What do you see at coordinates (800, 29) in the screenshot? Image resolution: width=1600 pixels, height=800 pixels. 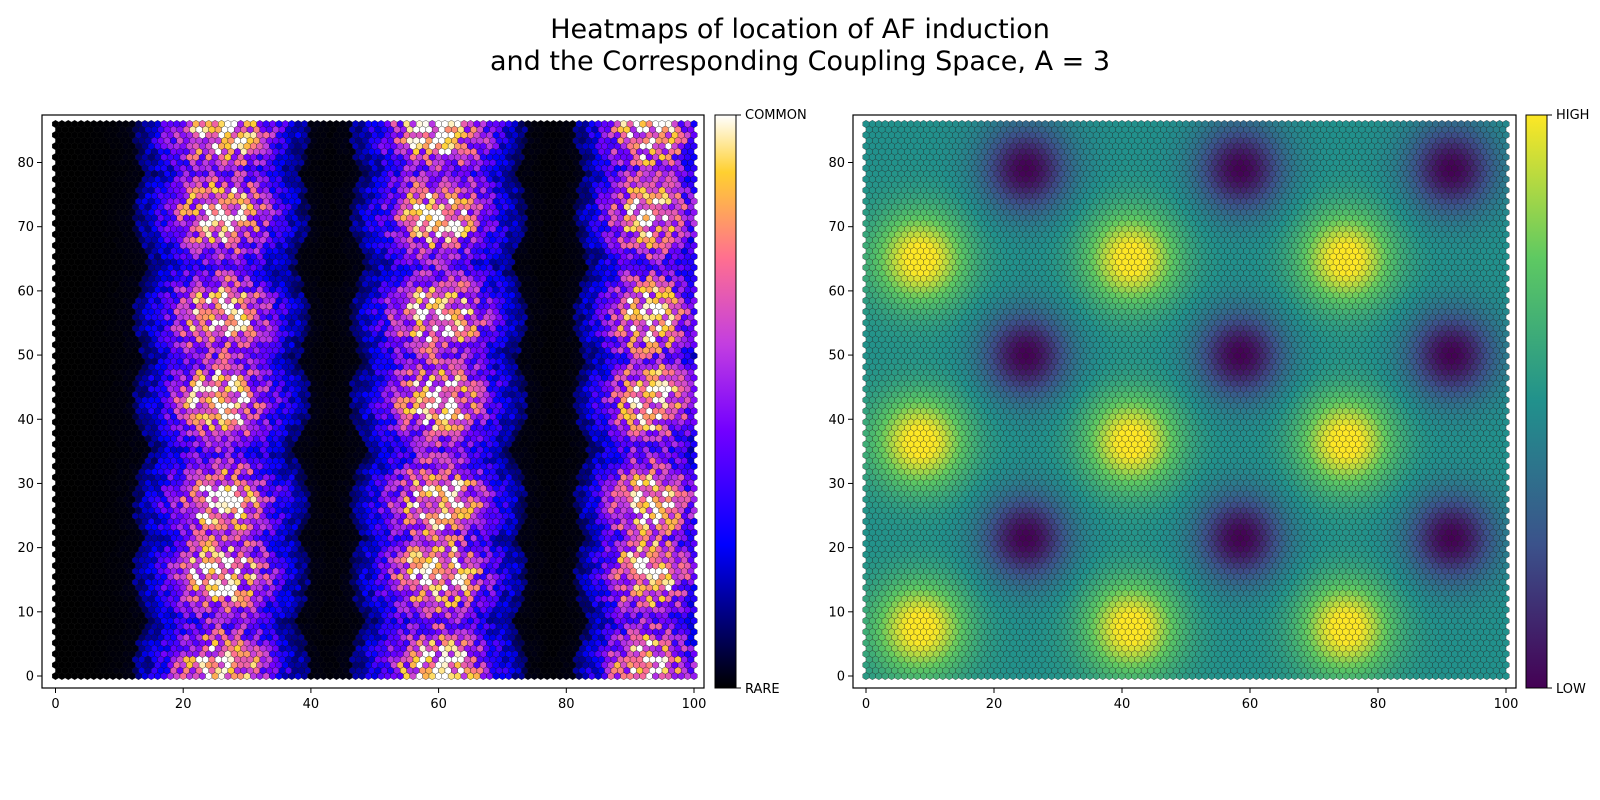 I see `figure-title-line1: Heatmaps of location of AF induction` at bounding box center [800, 29].